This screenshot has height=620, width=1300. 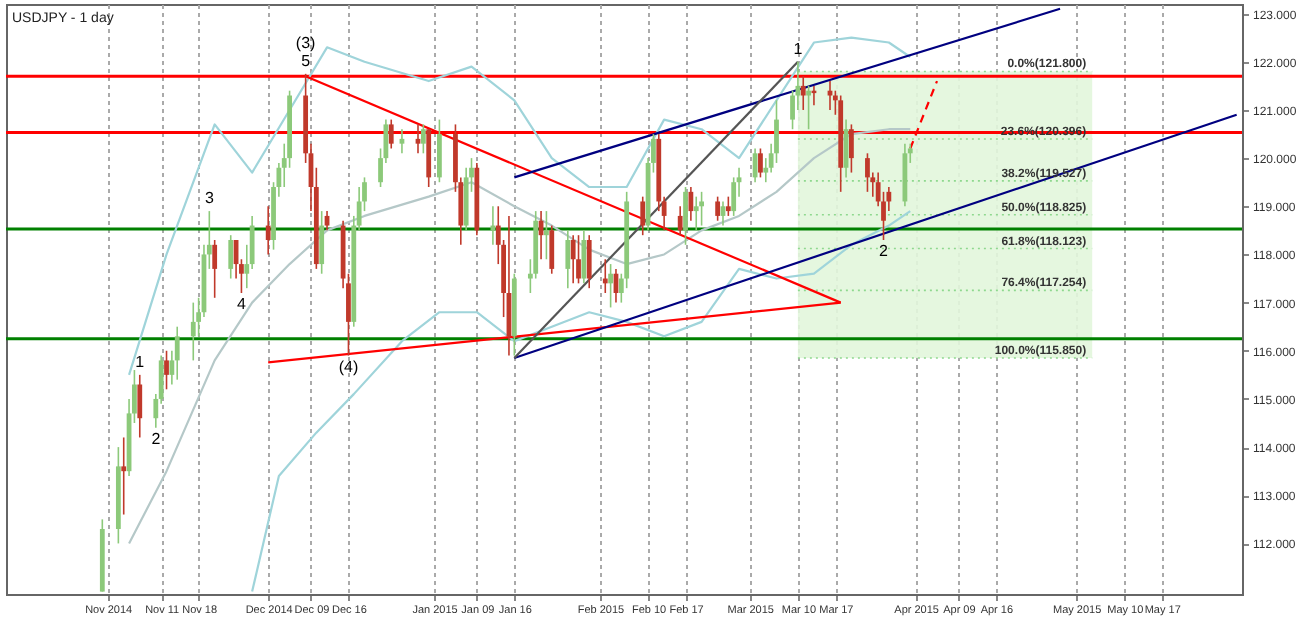 I want to click on annotation: 3, so click(x=209, y=198).